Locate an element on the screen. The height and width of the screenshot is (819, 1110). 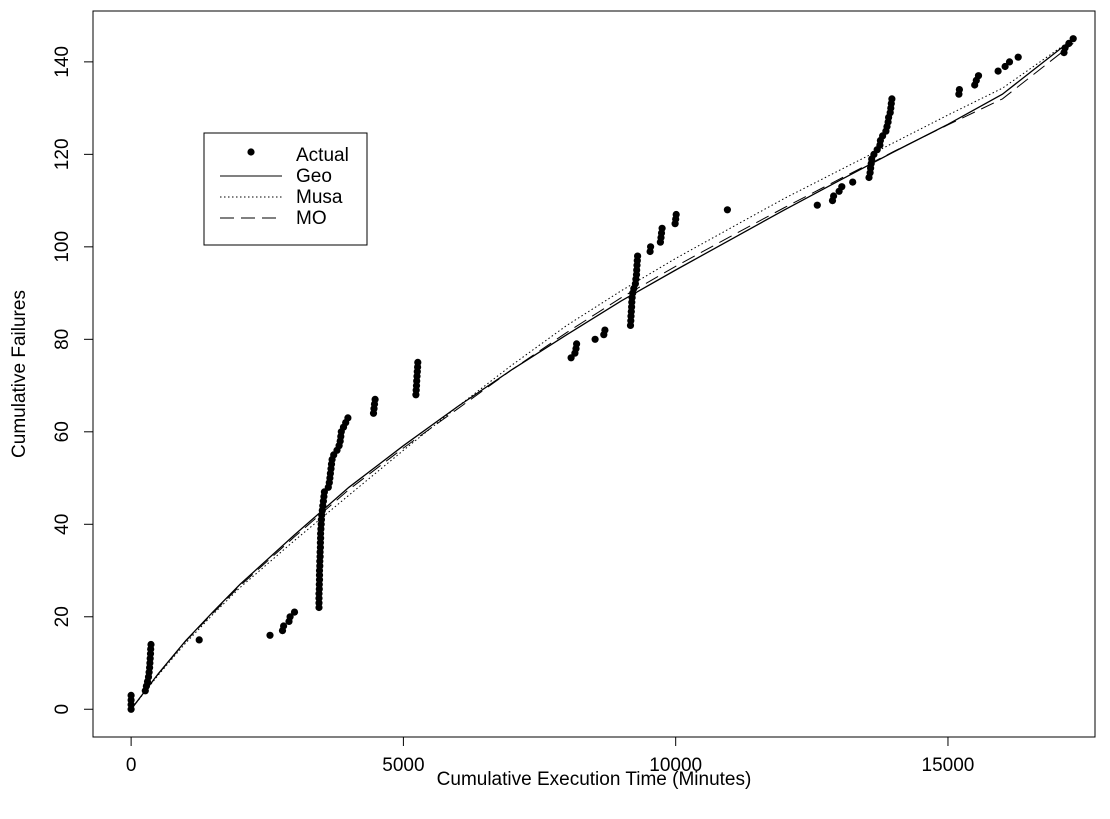
y-axis: 0 20 40 60 80 100 120 140 is located at coordinates (73, 380).